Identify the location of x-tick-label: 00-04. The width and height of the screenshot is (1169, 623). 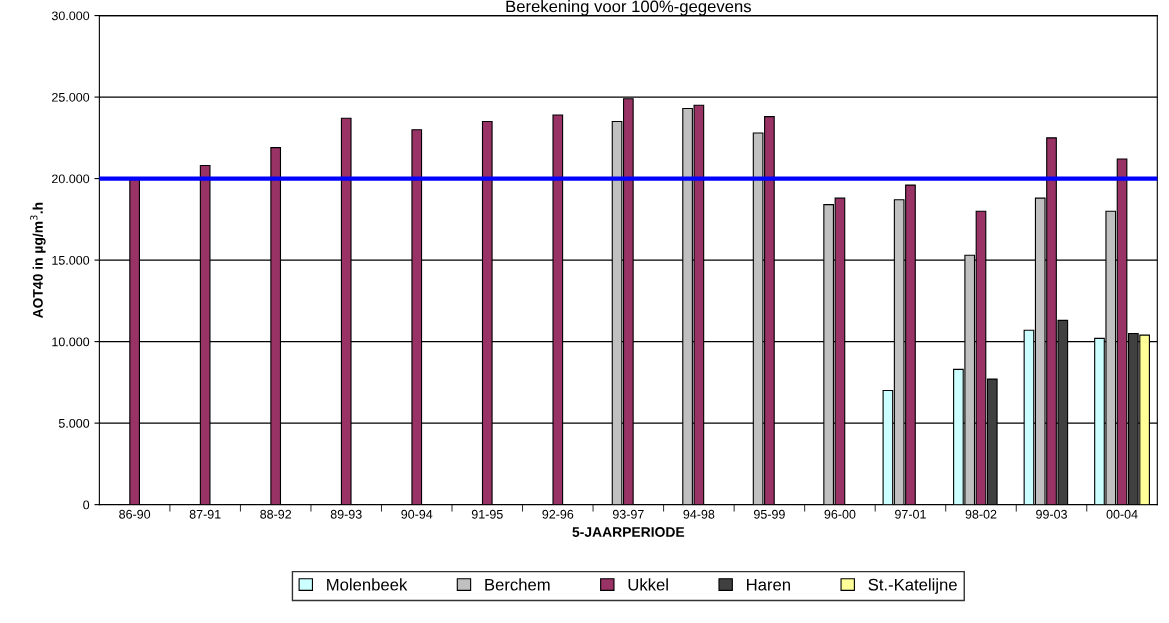
(1122, 514).